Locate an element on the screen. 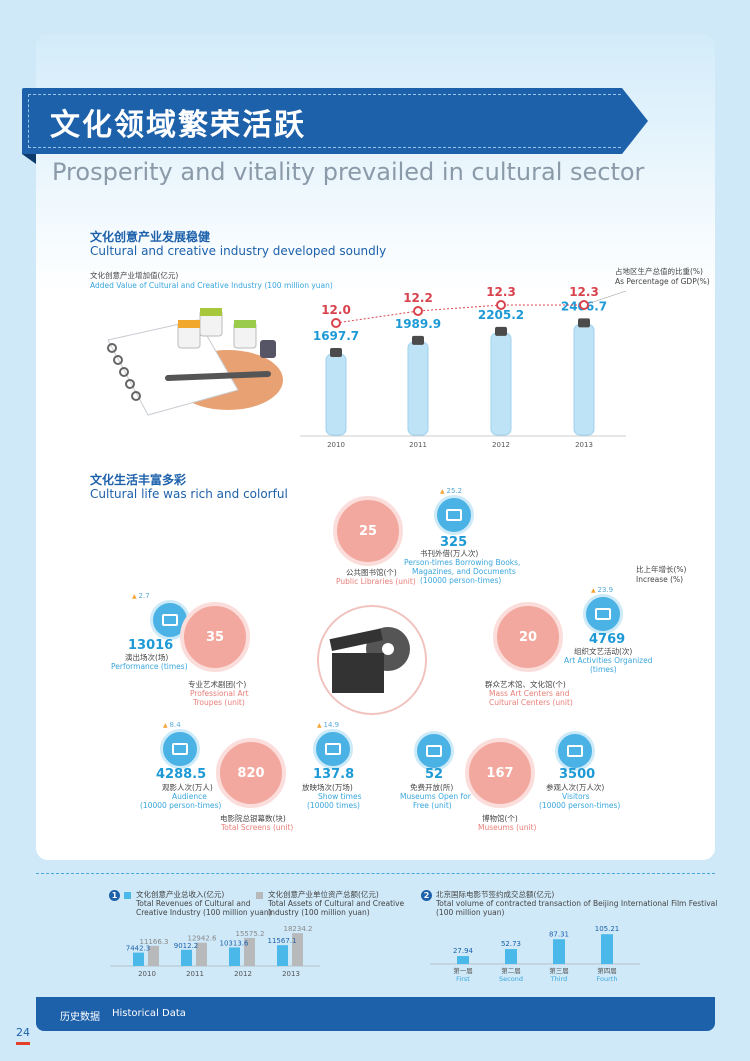 Image resolution: width=750 pixels, height=1061 pixels. notebook-paint-illustration is located at coordinates (195, 362).